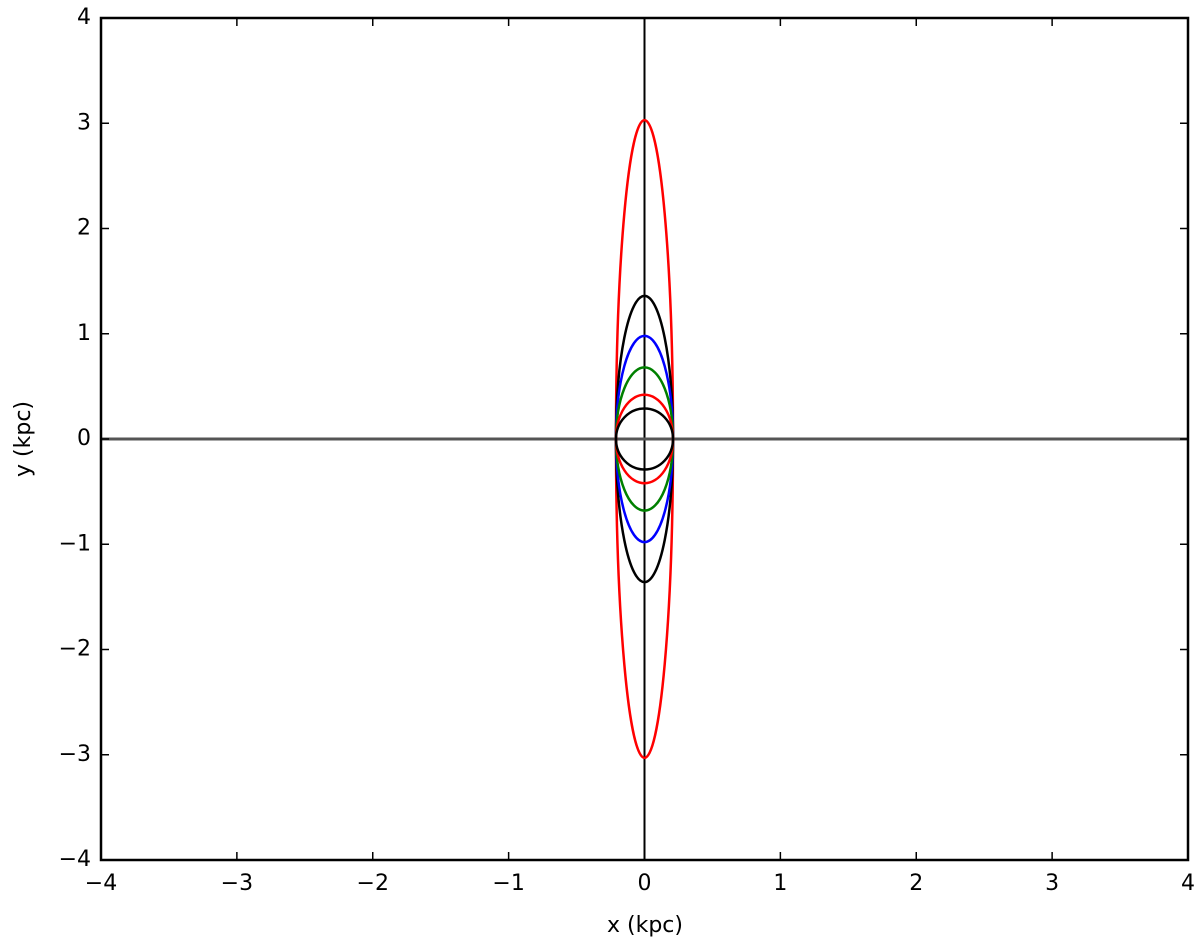 This screenshot has width=1200, height=947. What do you see at coordinates (84, 438) in the screenshot?
I see `y-tick-label: 0` at bounding box center [84, 438].